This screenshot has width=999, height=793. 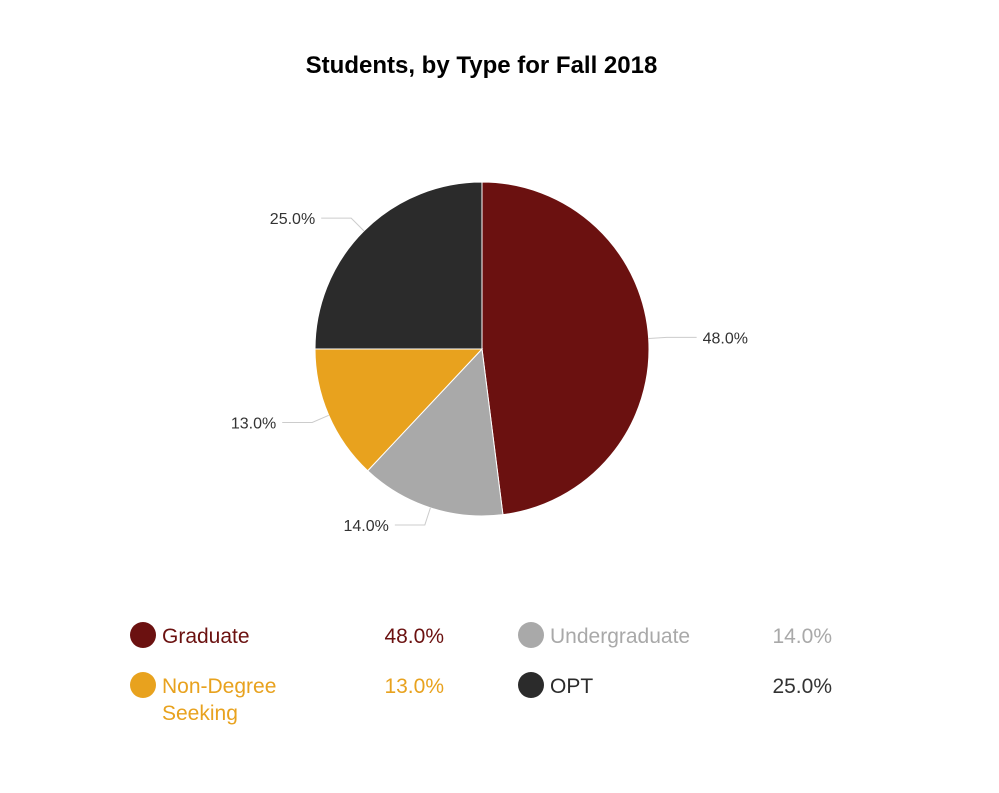 I want to click on pie-slices, so click(x=482, y=349).